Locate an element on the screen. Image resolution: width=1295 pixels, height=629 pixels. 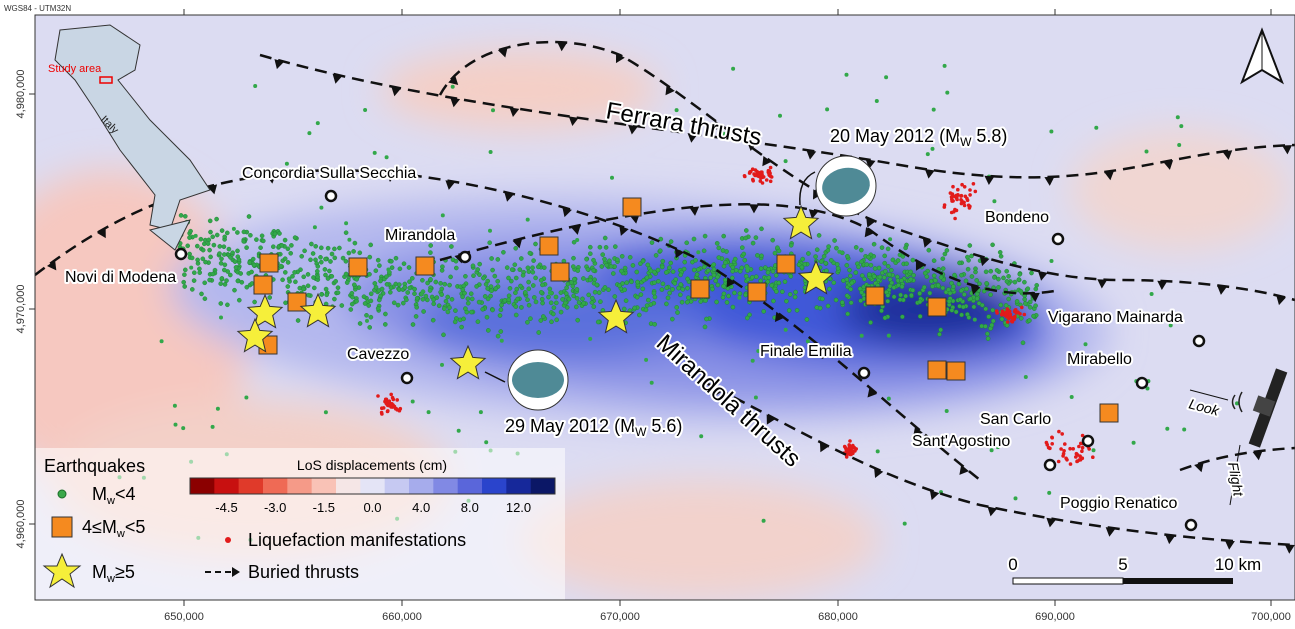
legend-text: M is located at coordinates (99, 494).